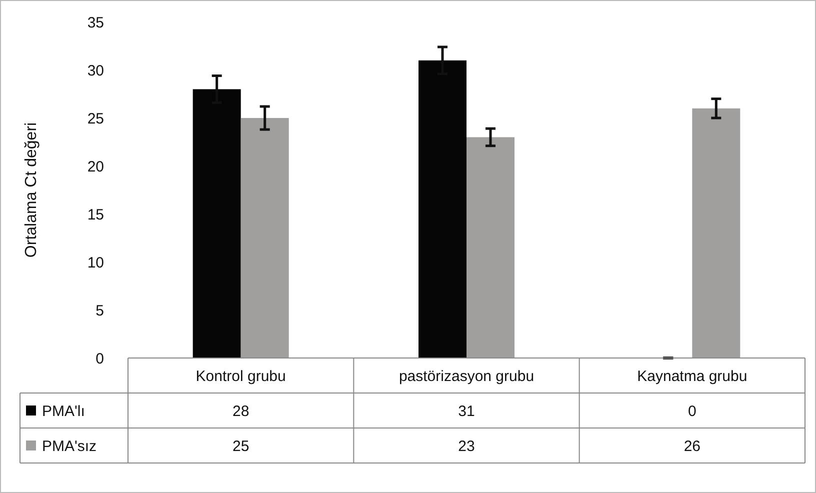 The width and height of the screenshot is (816, 493). Describe the element at coordinates (95, 119) in the screenshot. I see `y-tick-label: 25` at that location.